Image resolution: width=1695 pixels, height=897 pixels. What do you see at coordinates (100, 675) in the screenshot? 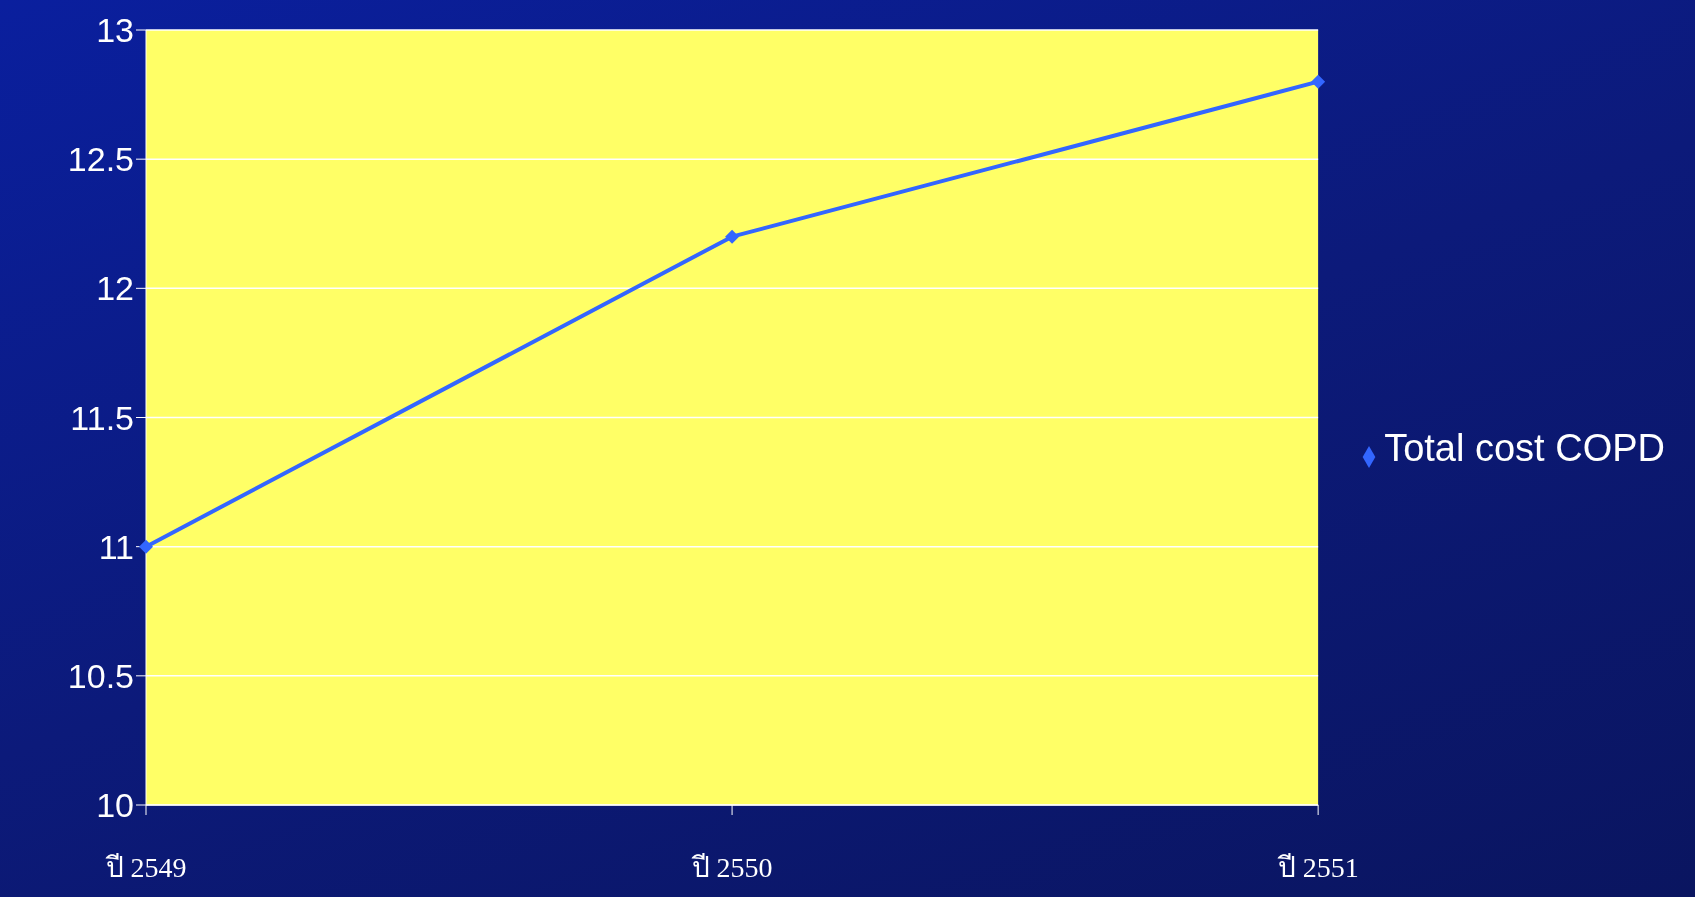
I see `y-tick-label: 10.5` at bounding box center [100, 675].